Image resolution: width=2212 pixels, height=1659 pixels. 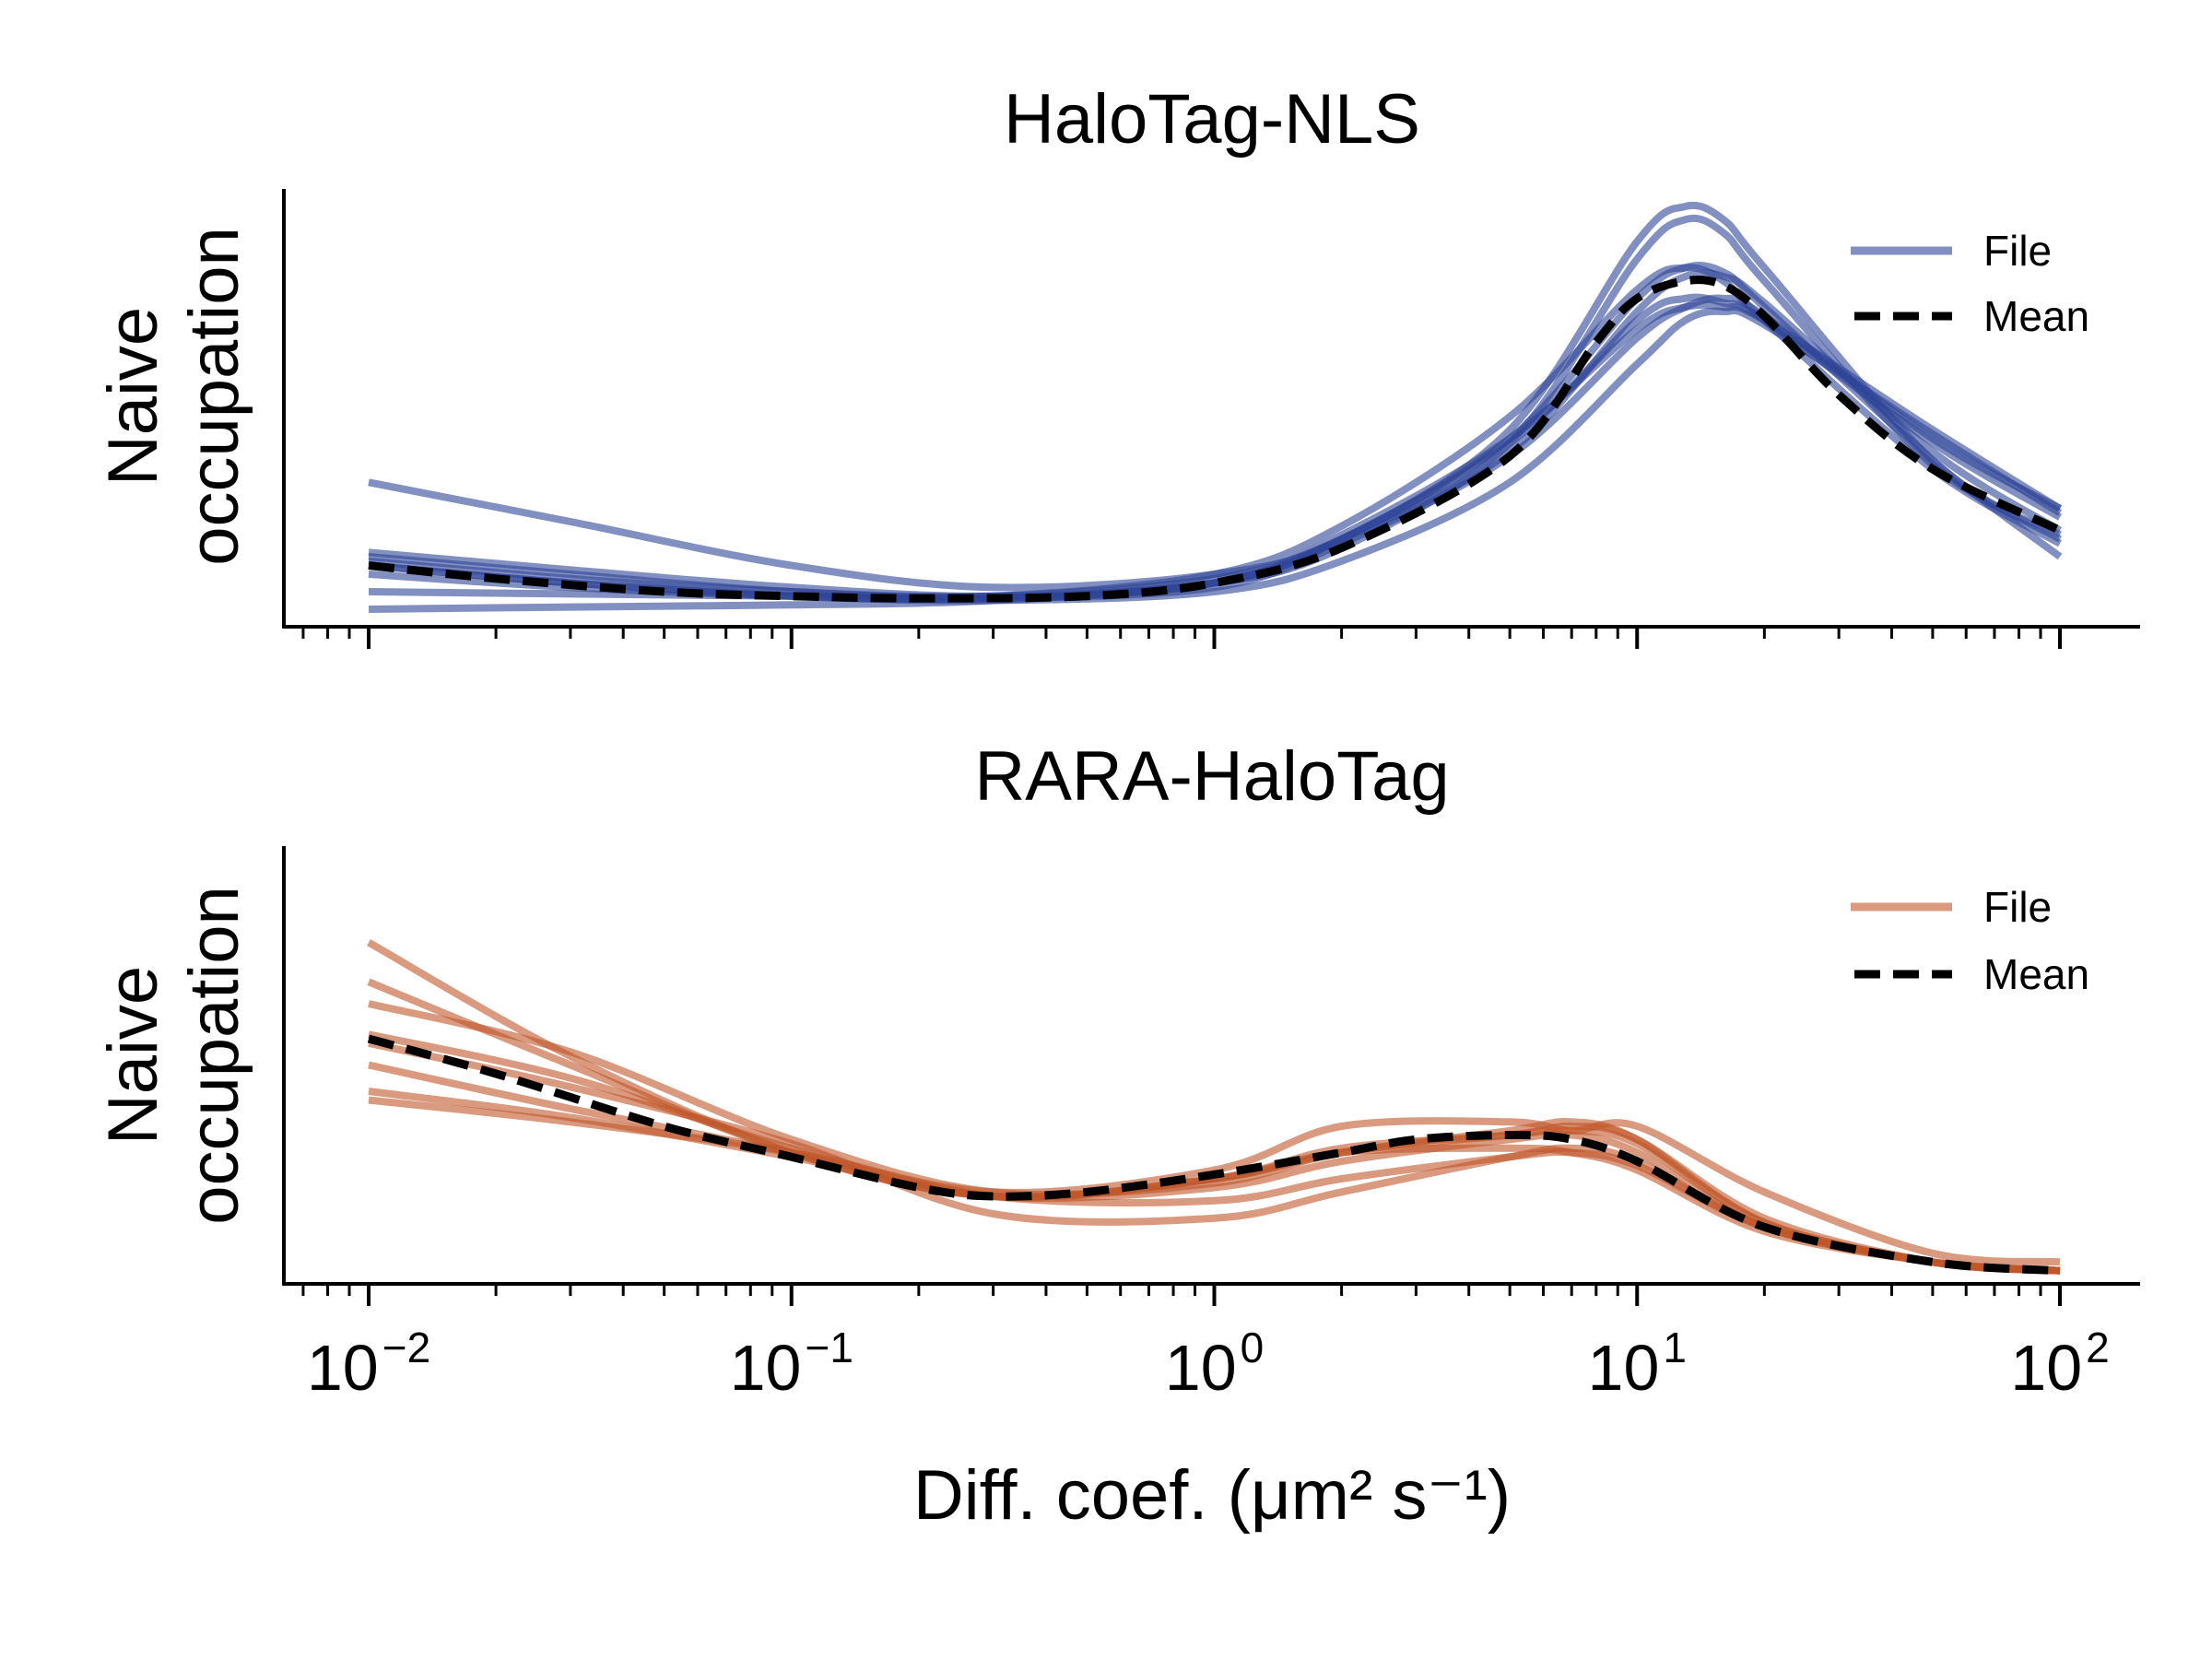 What do you see at coordinates (368, 1364) in the screenshot?
I see `x-tick-label: 10⁻²` at bounding box center [368, 1364].